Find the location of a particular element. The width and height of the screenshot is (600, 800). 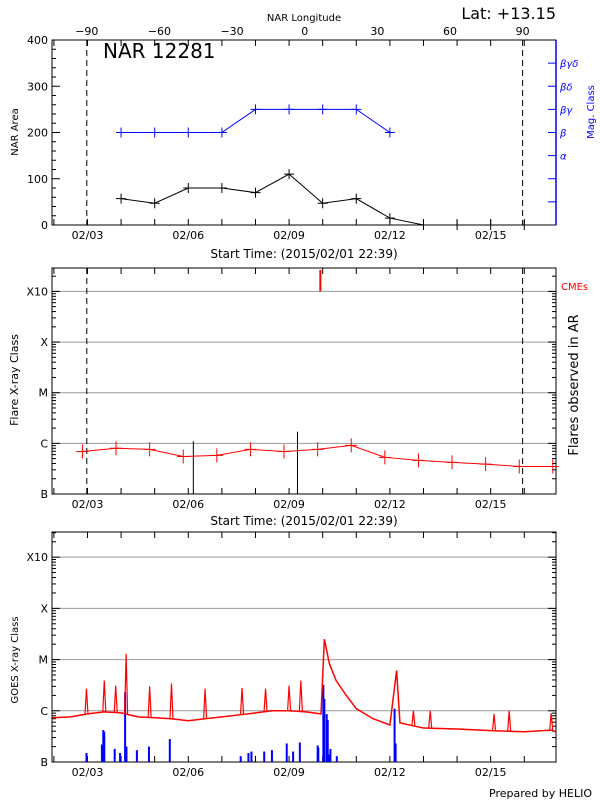

cme-label: CMEs is located at coordinates (574, 287).